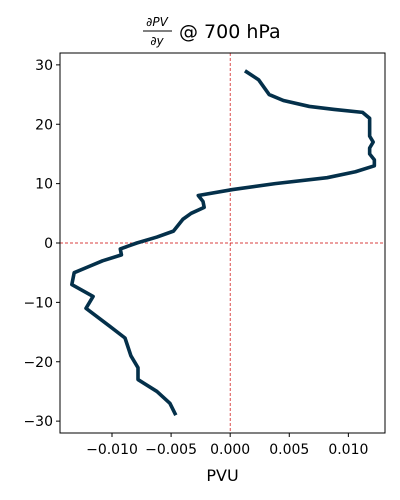  What do you see at coordinates (44, 66) in the screenshot?
I see `y-tick-label: 30` at bounding box center [44, 66].